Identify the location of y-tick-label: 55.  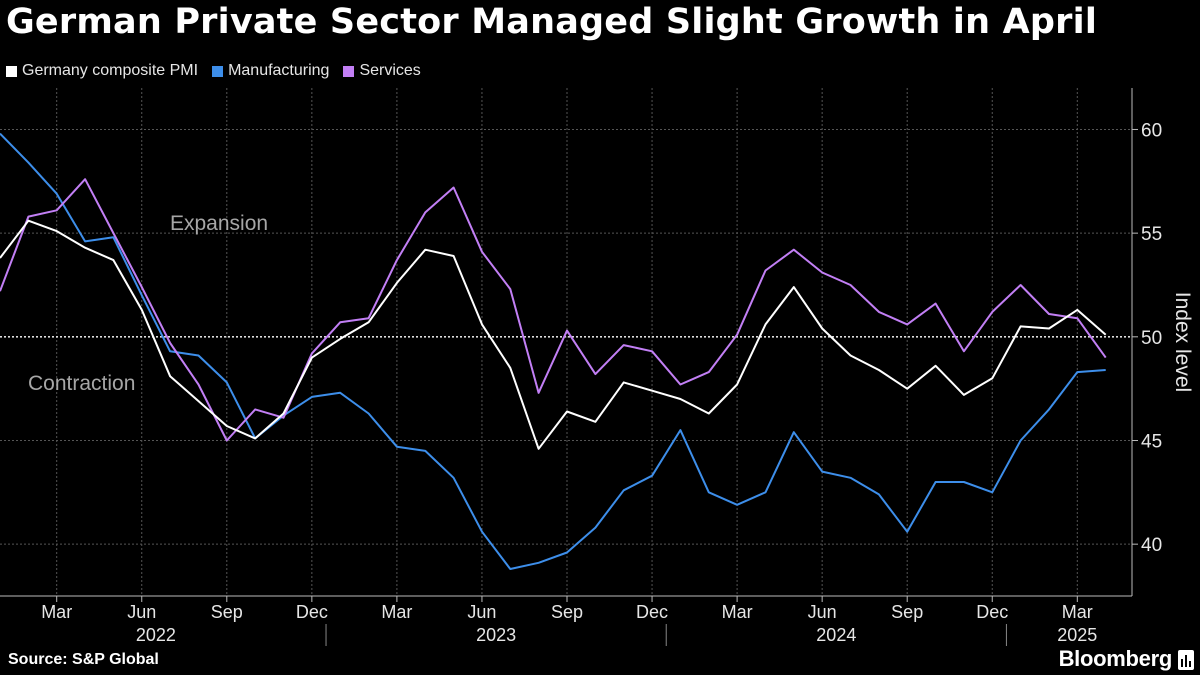
(1151, 234).